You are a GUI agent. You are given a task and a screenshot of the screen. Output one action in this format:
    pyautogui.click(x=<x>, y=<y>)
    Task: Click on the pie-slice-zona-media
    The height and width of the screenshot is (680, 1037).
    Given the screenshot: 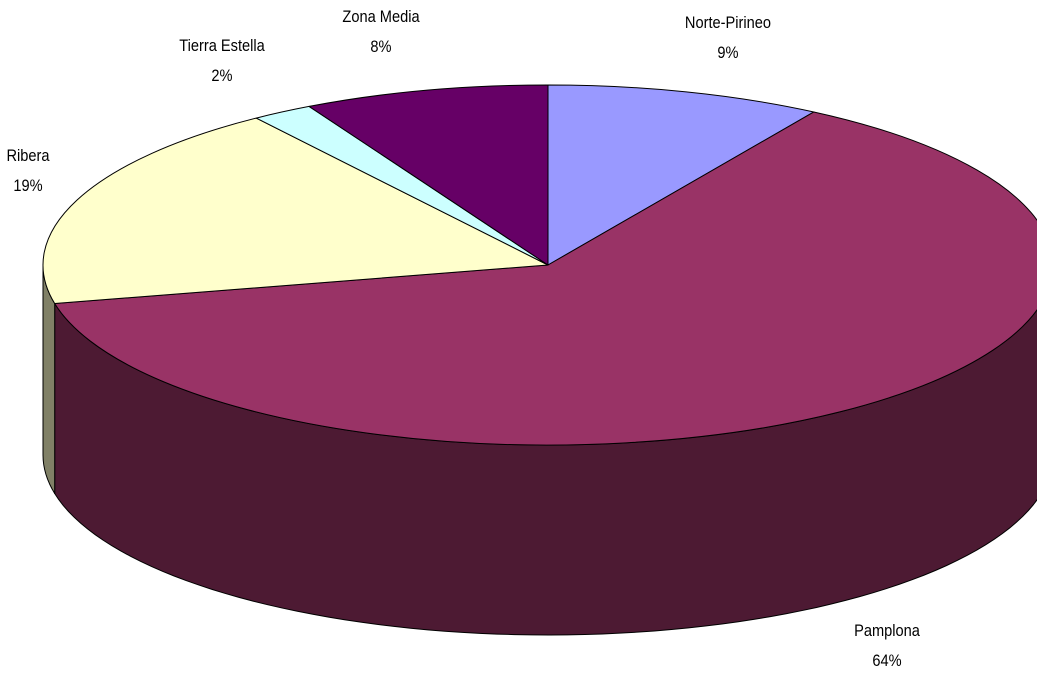 What is the action you would take?
    pyautogui.click(x=428, y=175)
    